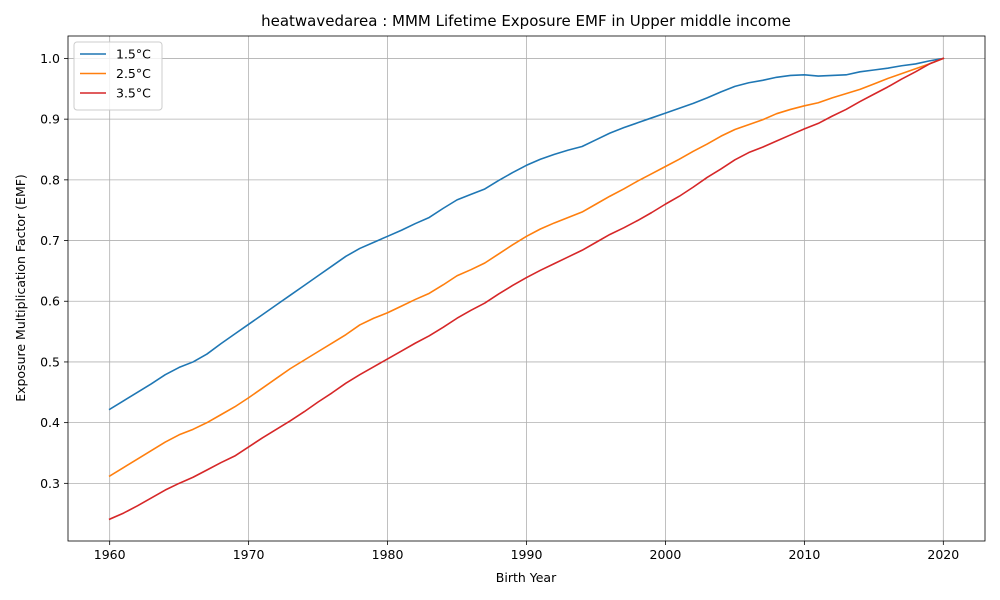  What do you see at coordinates (20, 288) in the screenshot?
I see `y-axis-label: Exposure Multiplication Factor (EMF)` at bounding box center [20, 288].